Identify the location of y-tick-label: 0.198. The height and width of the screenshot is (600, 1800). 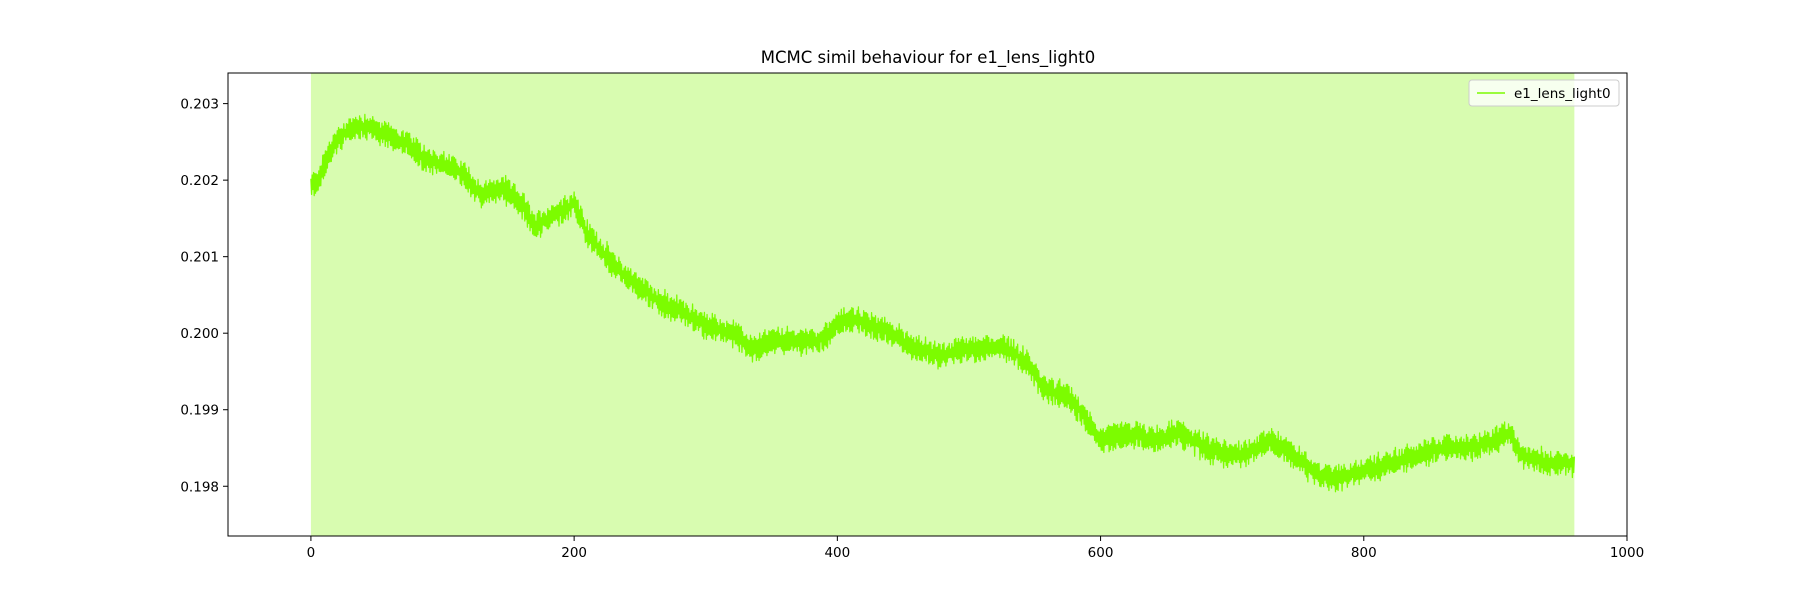
(199, 487).